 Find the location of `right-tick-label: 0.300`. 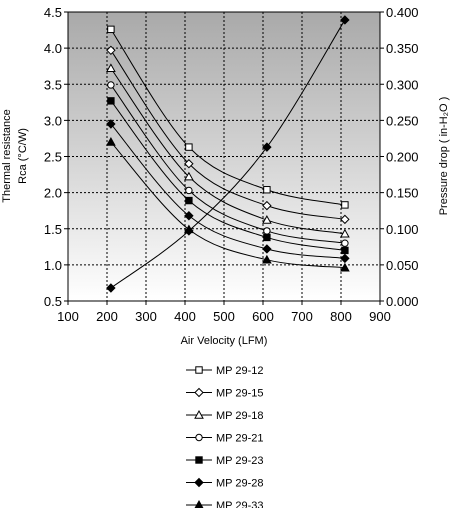

right-tick-label: 0.300 is located at coordinates (402, 84).